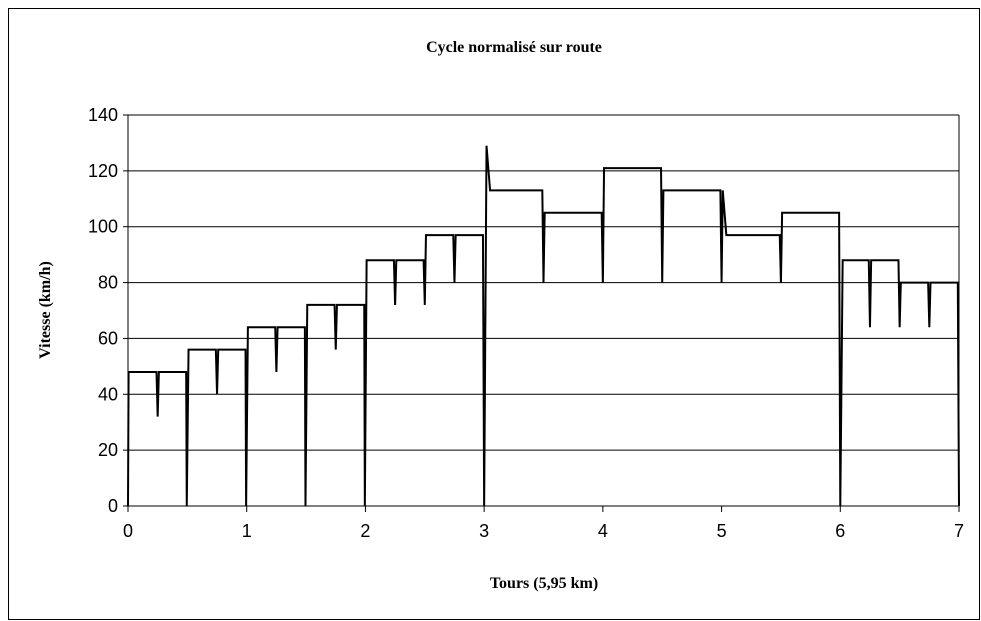  I want to click on x-tick-label: 3, so click(484, 531).